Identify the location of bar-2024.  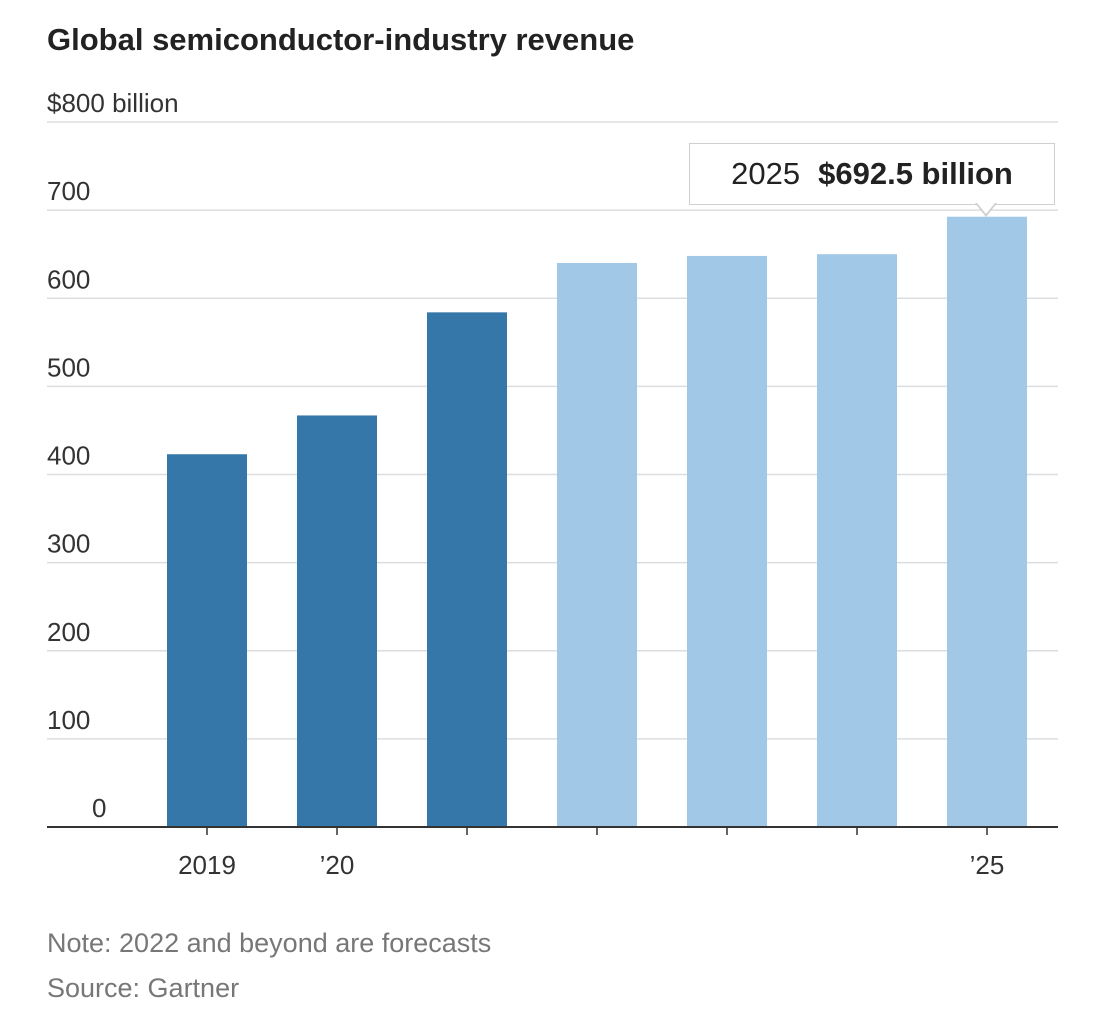
(857, 540).